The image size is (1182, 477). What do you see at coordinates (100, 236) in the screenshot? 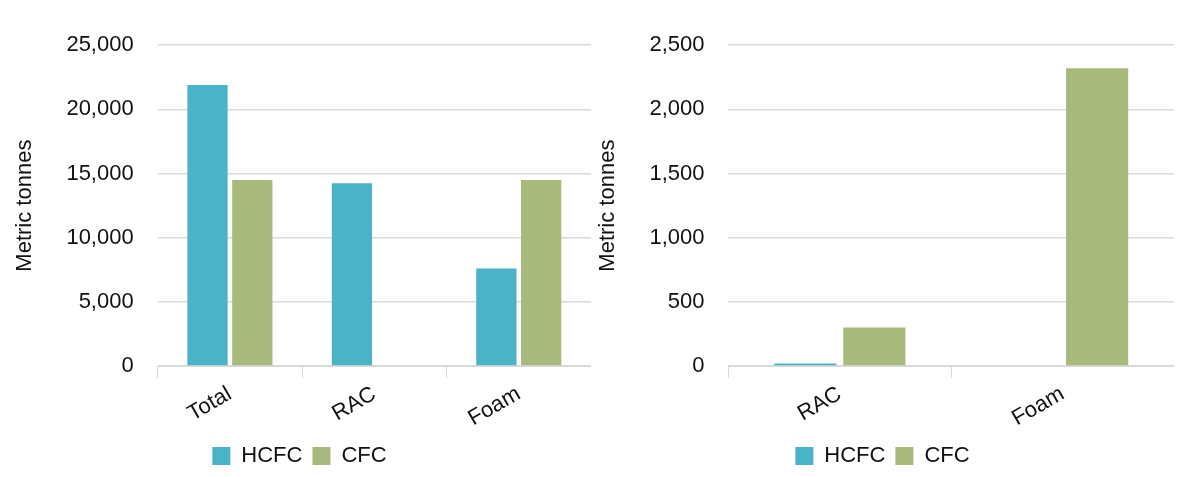
I see `y-tick-label: 10,000` at bounding box center [100, 236].